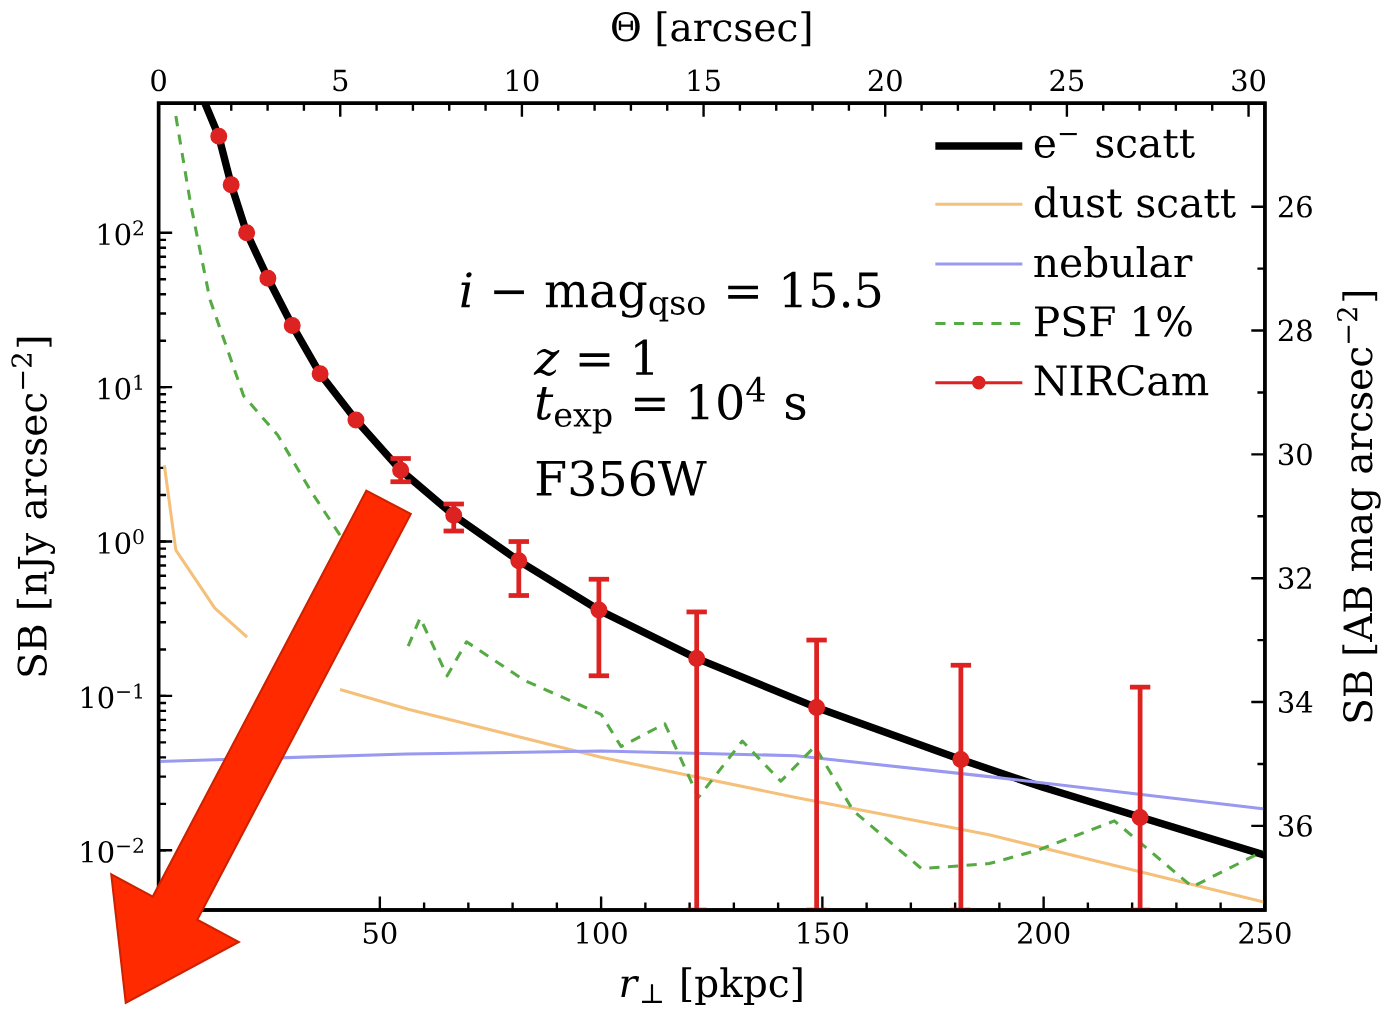 The image size is (1392, 1016). Describe the element at coordinates (158, 80) in the screenshot. I see `x2-tick-label: 0` at that location.